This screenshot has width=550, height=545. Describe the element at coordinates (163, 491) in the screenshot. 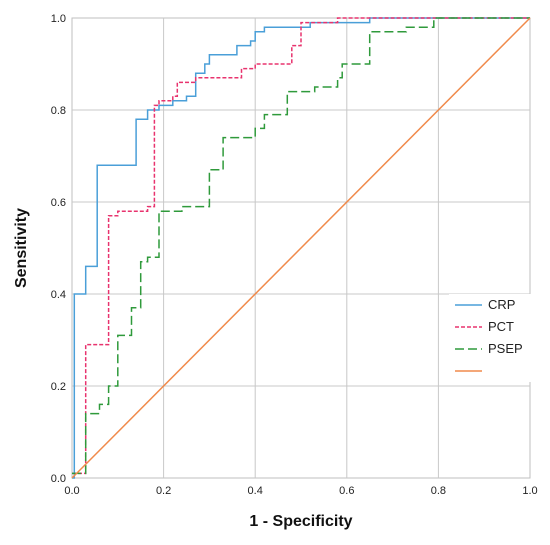

I see `x-tick-label: 0.2` at that location.